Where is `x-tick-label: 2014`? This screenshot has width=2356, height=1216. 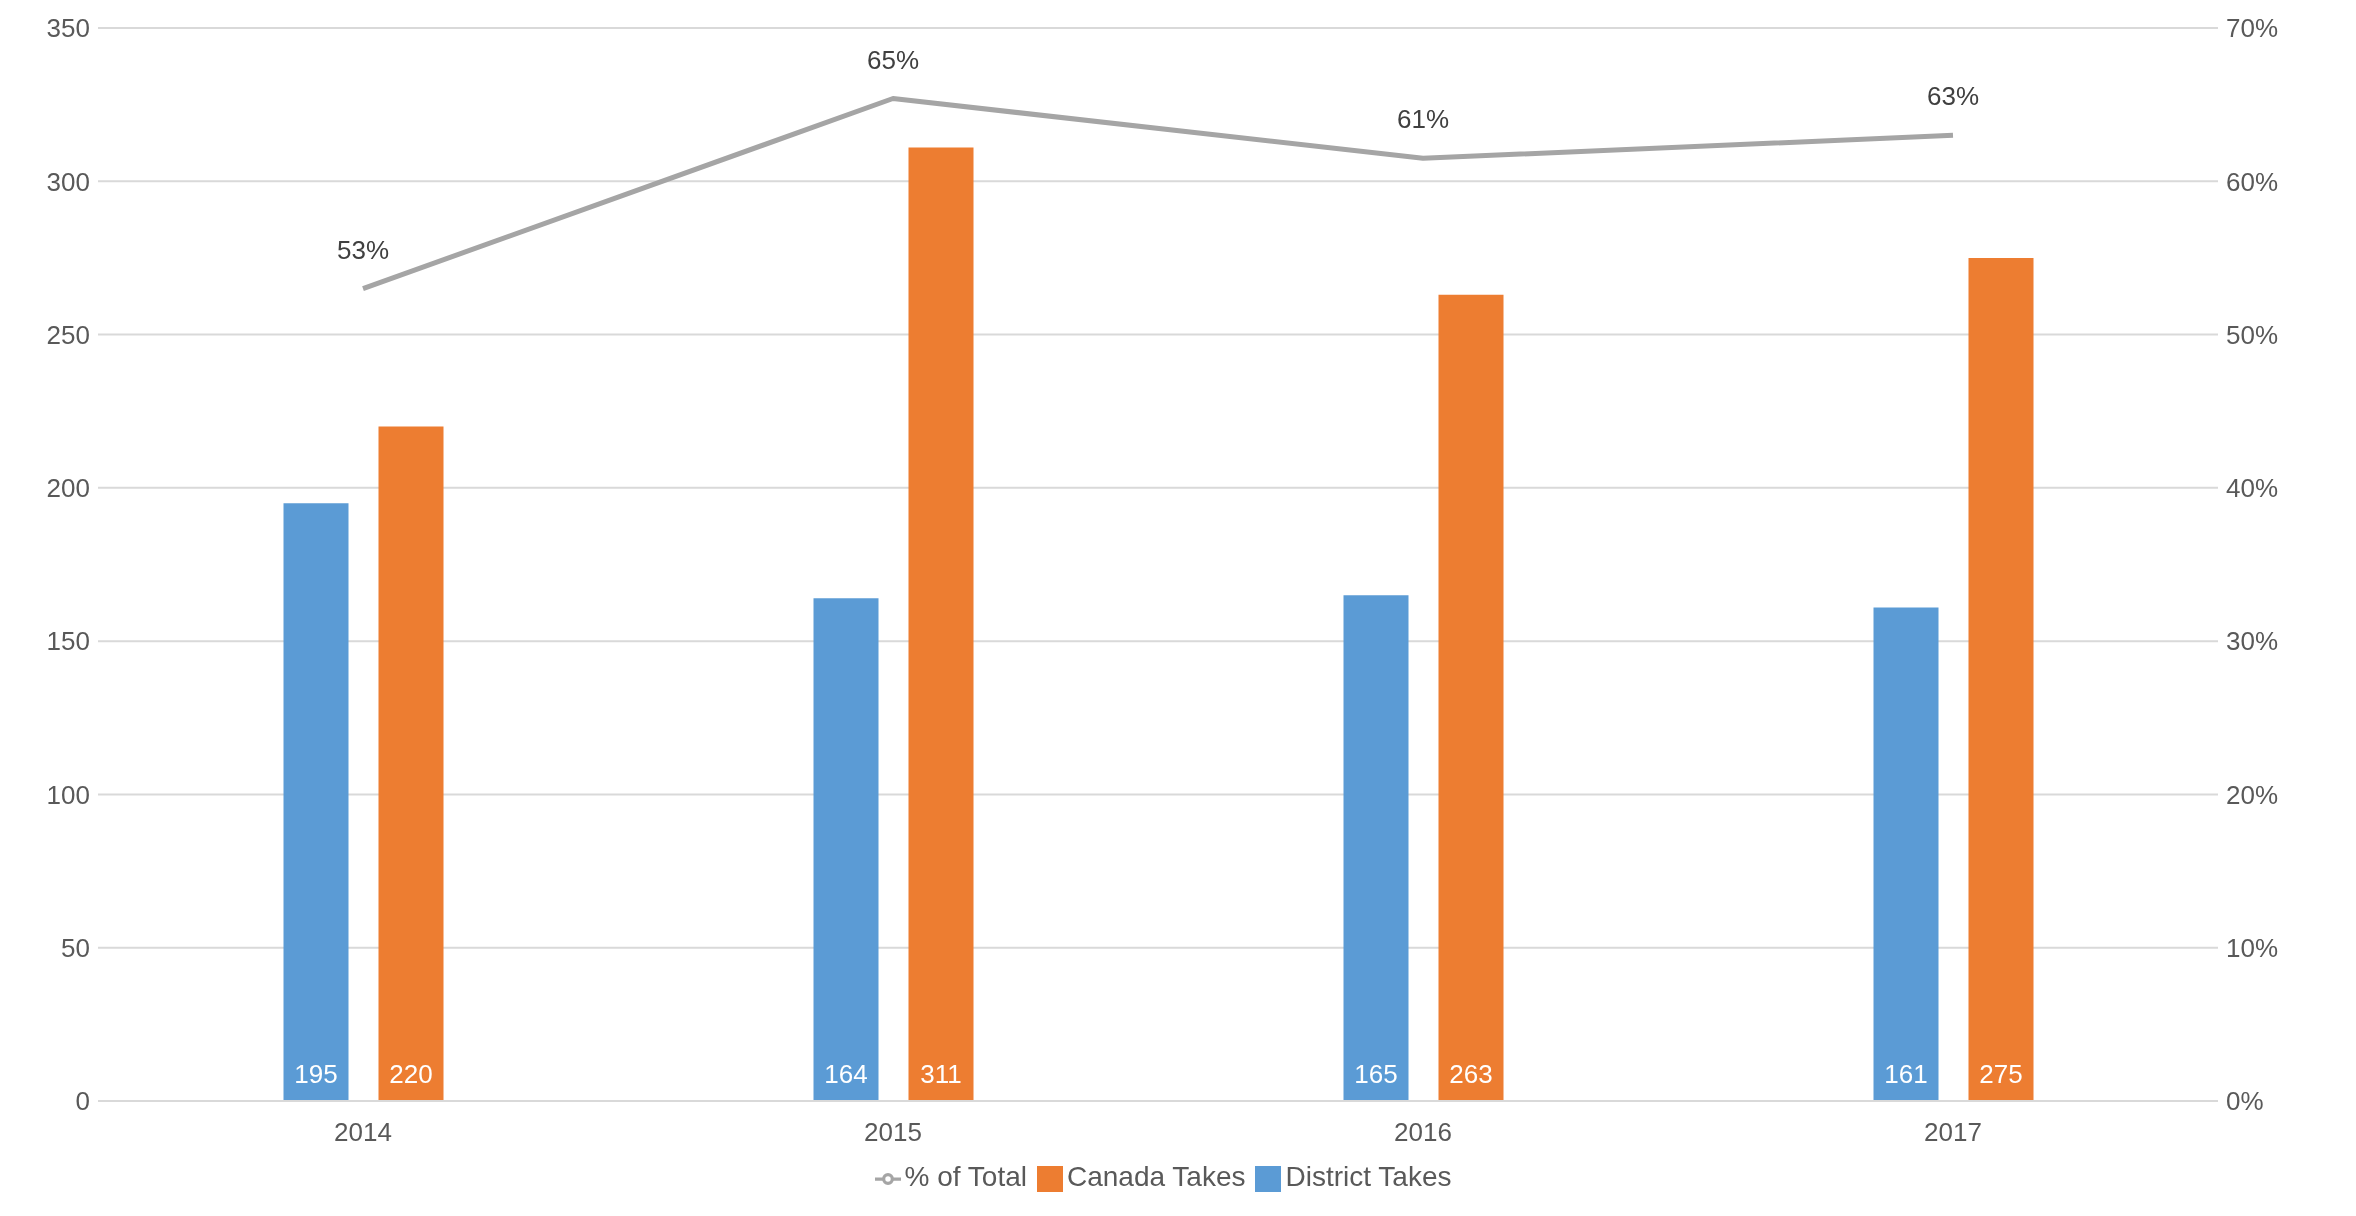
x-tick-label: 2014 is located at coordinates (363, 1132).